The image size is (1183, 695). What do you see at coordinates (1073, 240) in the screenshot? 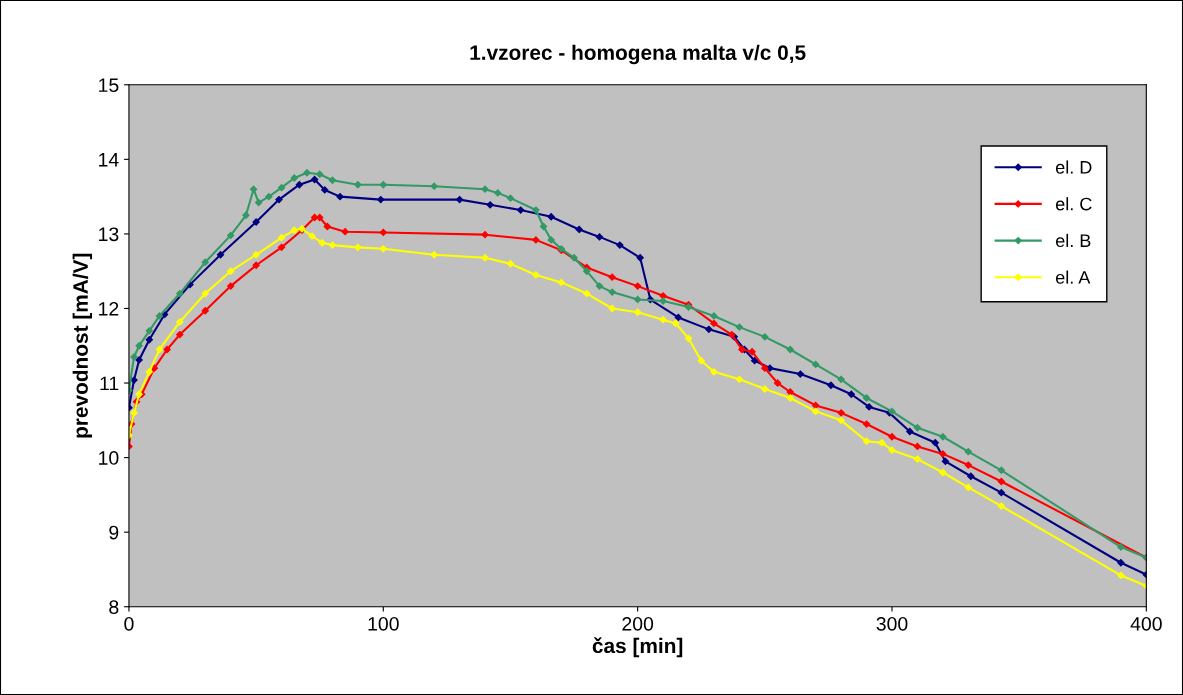
I see `legend-label: el. B` at bounding box center [1073, 240].